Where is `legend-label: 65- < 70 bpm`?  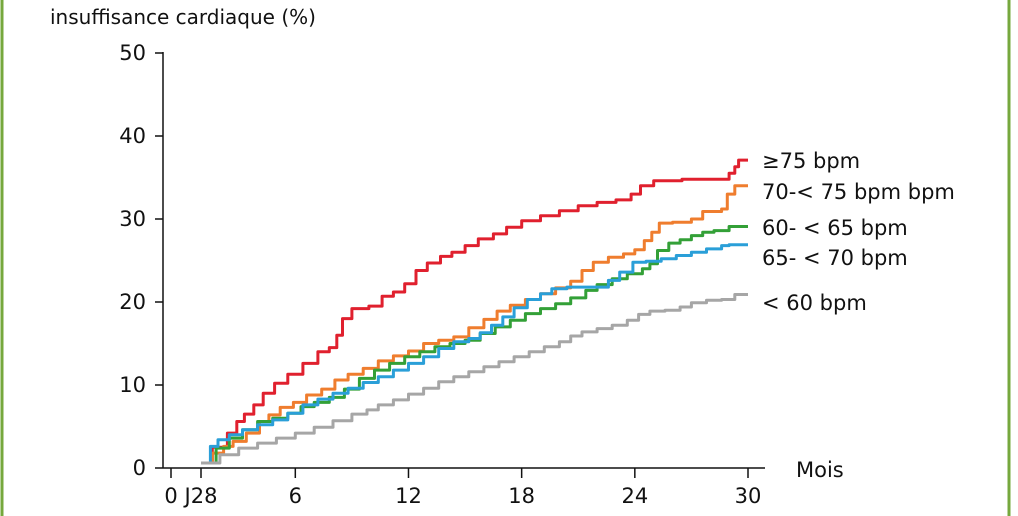
legend-label: 65- < 70 bpm is located at coordinates (835, 258).